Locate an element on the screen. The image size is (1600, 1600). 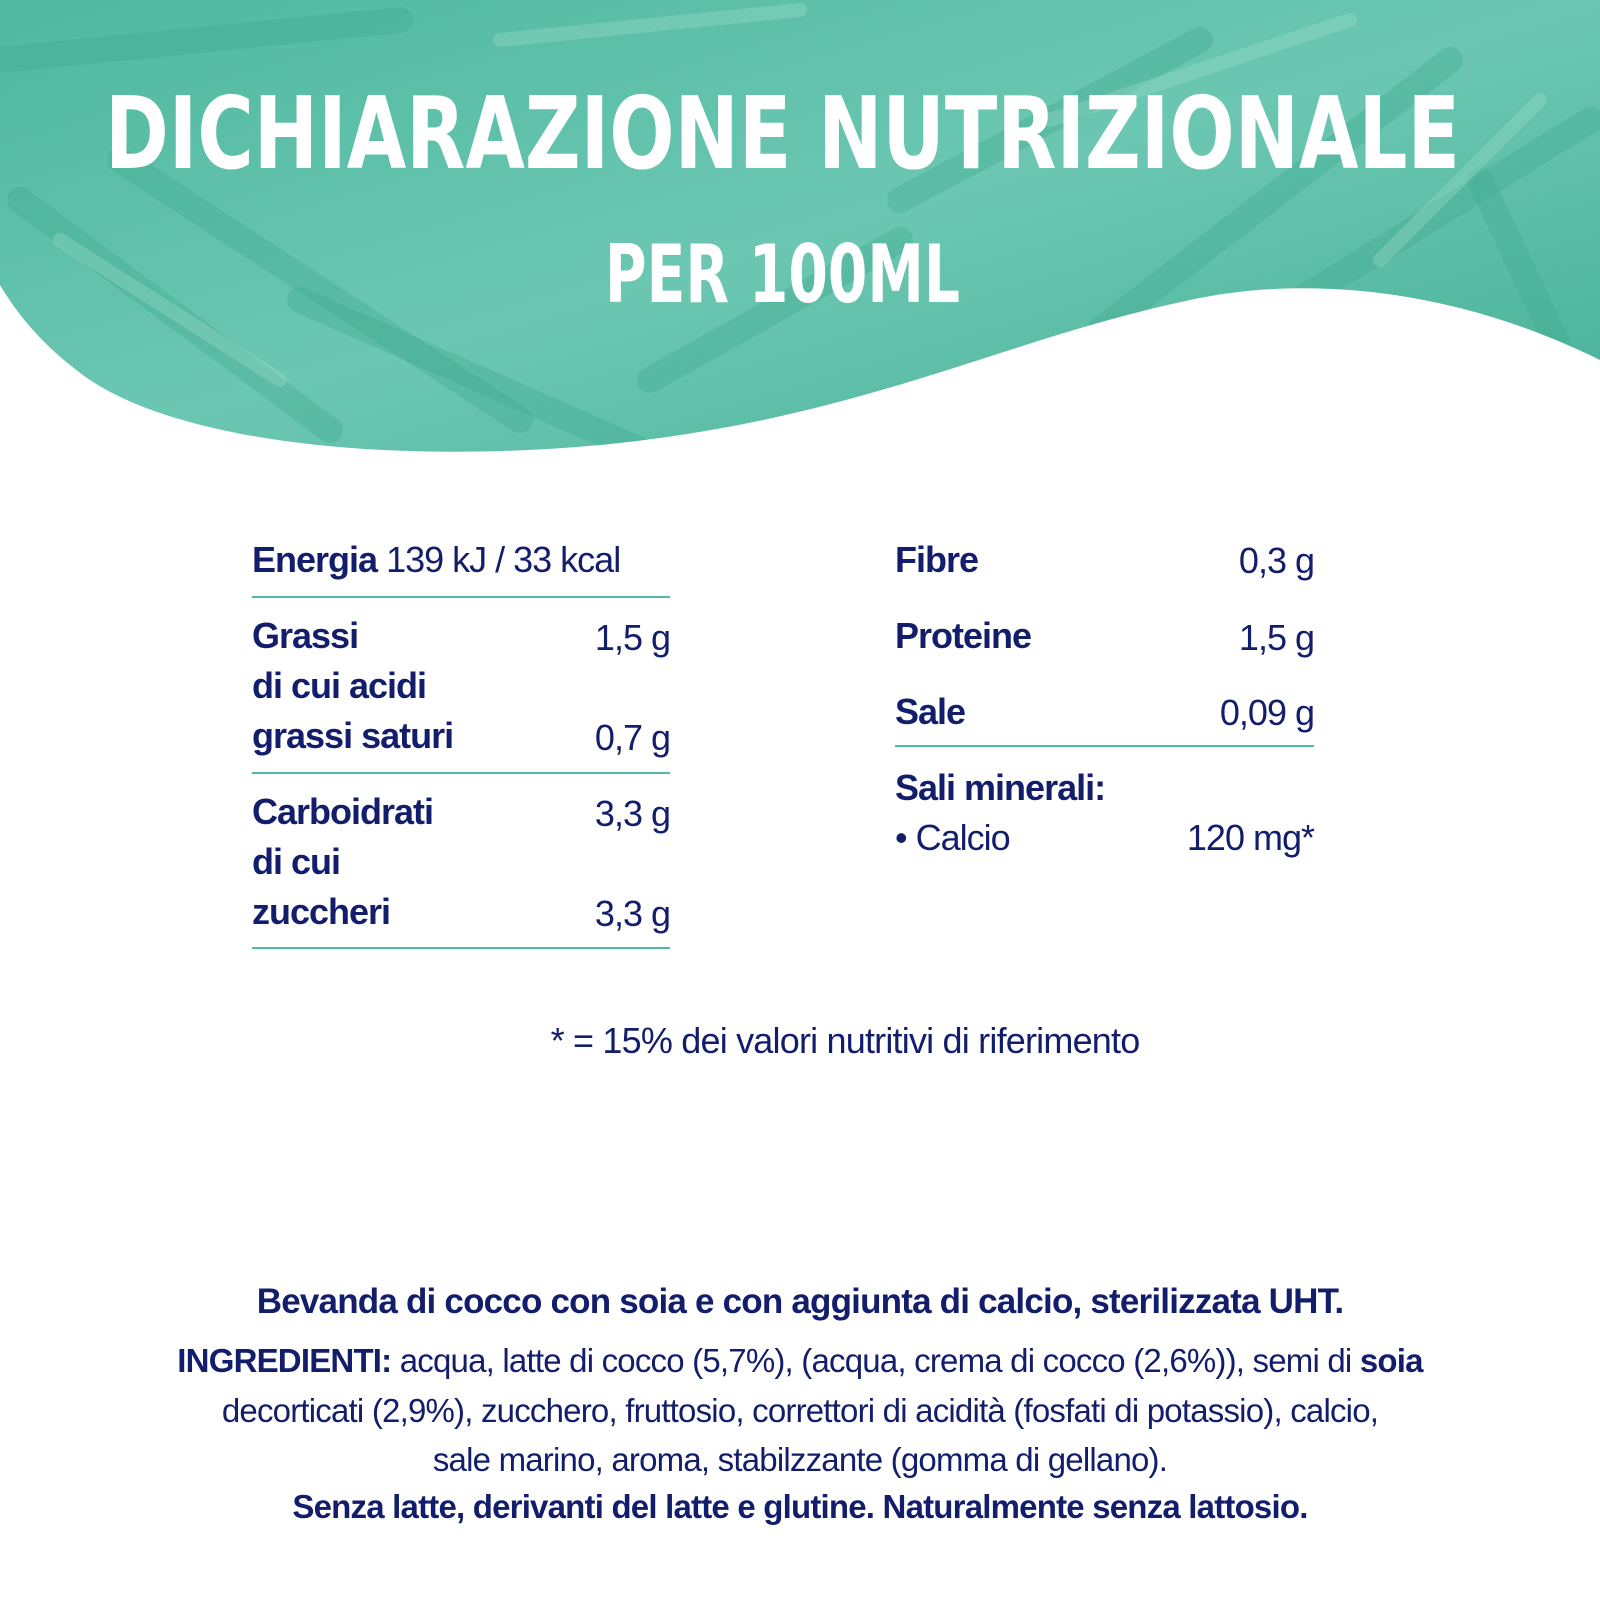
saturates-label-1: di cui acidi is located at coordinates (339, 685).